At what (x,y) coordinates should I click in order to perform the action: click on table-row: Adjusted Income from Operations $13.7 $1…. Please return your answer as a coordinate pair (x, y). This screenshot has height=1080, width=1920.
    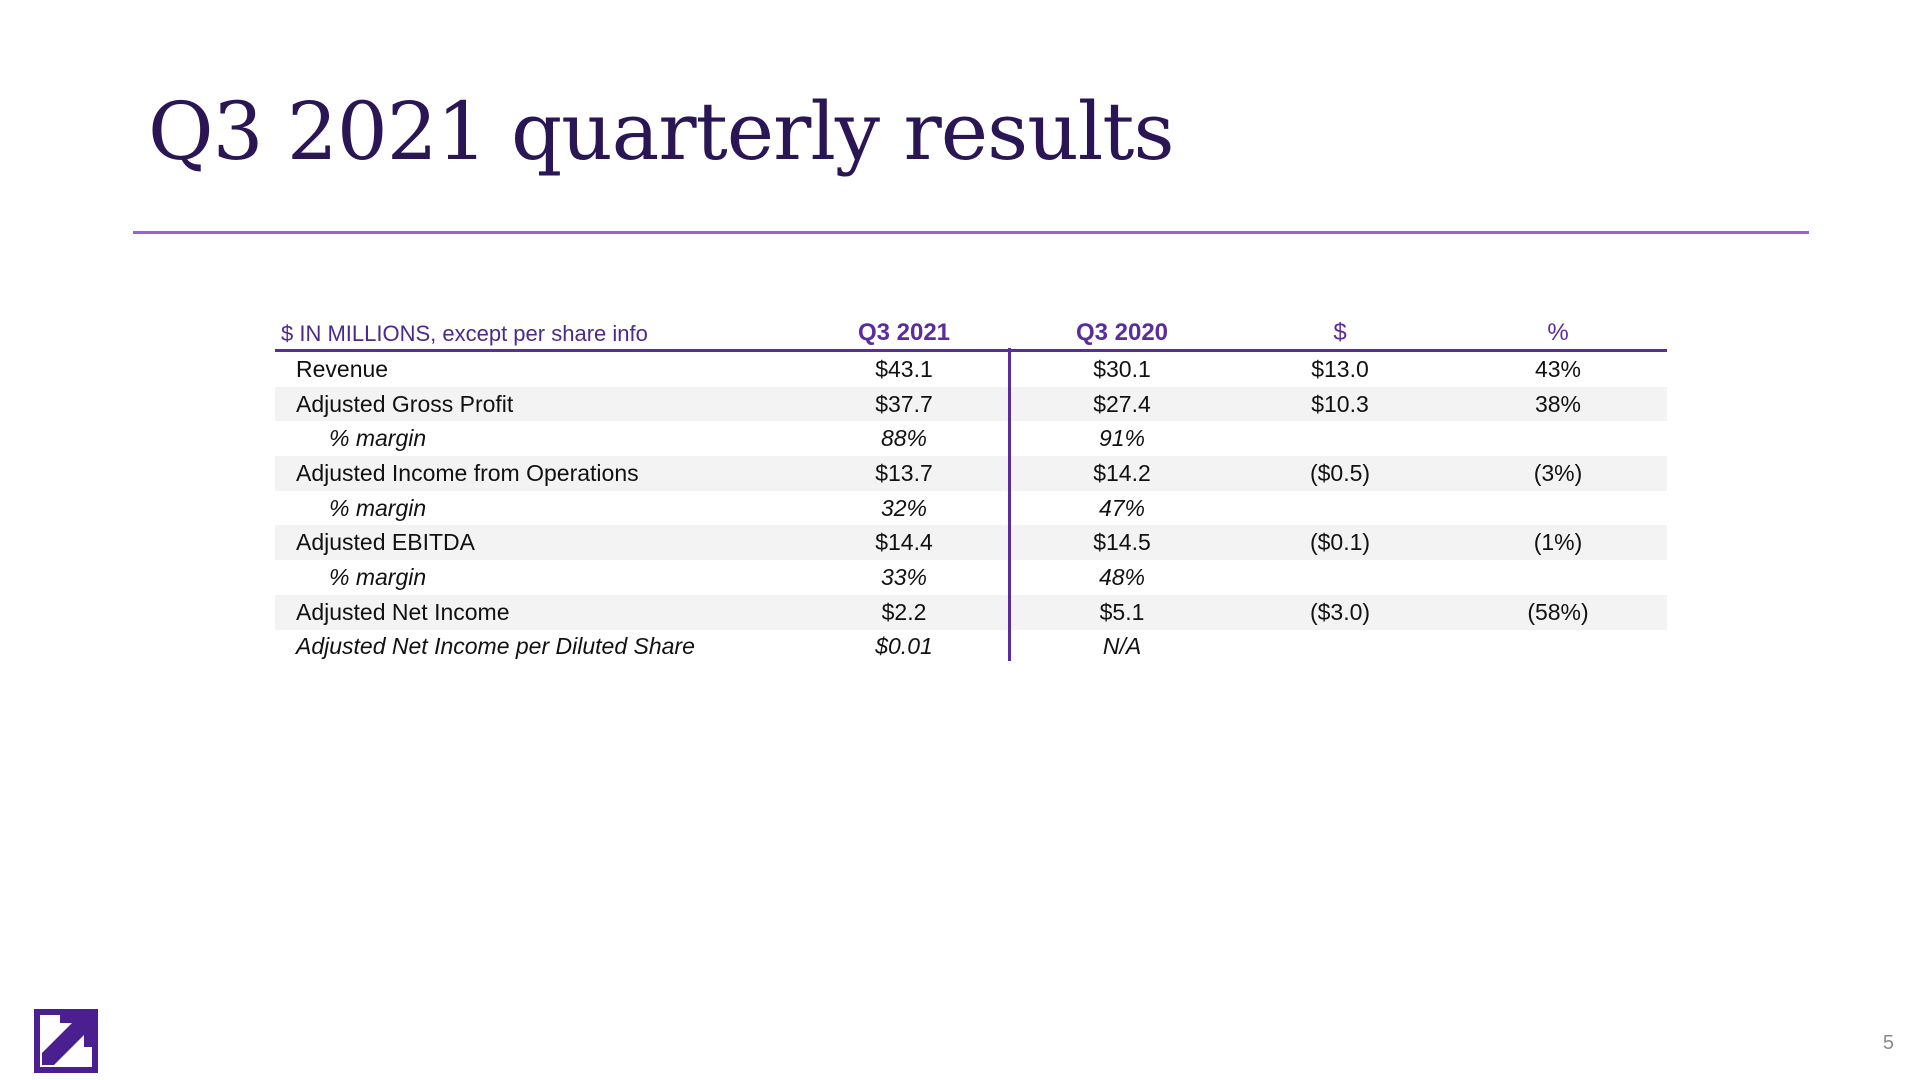
    Looking at the image, I should click on (971, 473).